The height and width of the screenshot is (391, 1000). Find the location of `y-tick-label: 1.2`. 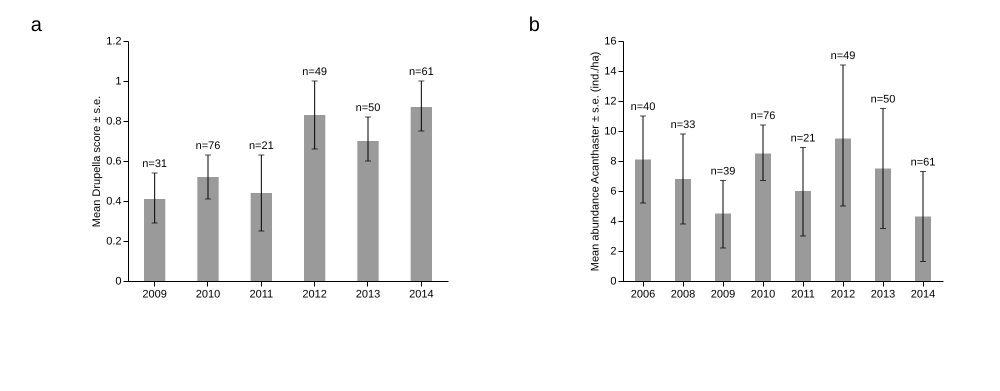

y-tick-label: 1.2 is located at coordinates (114, 42).